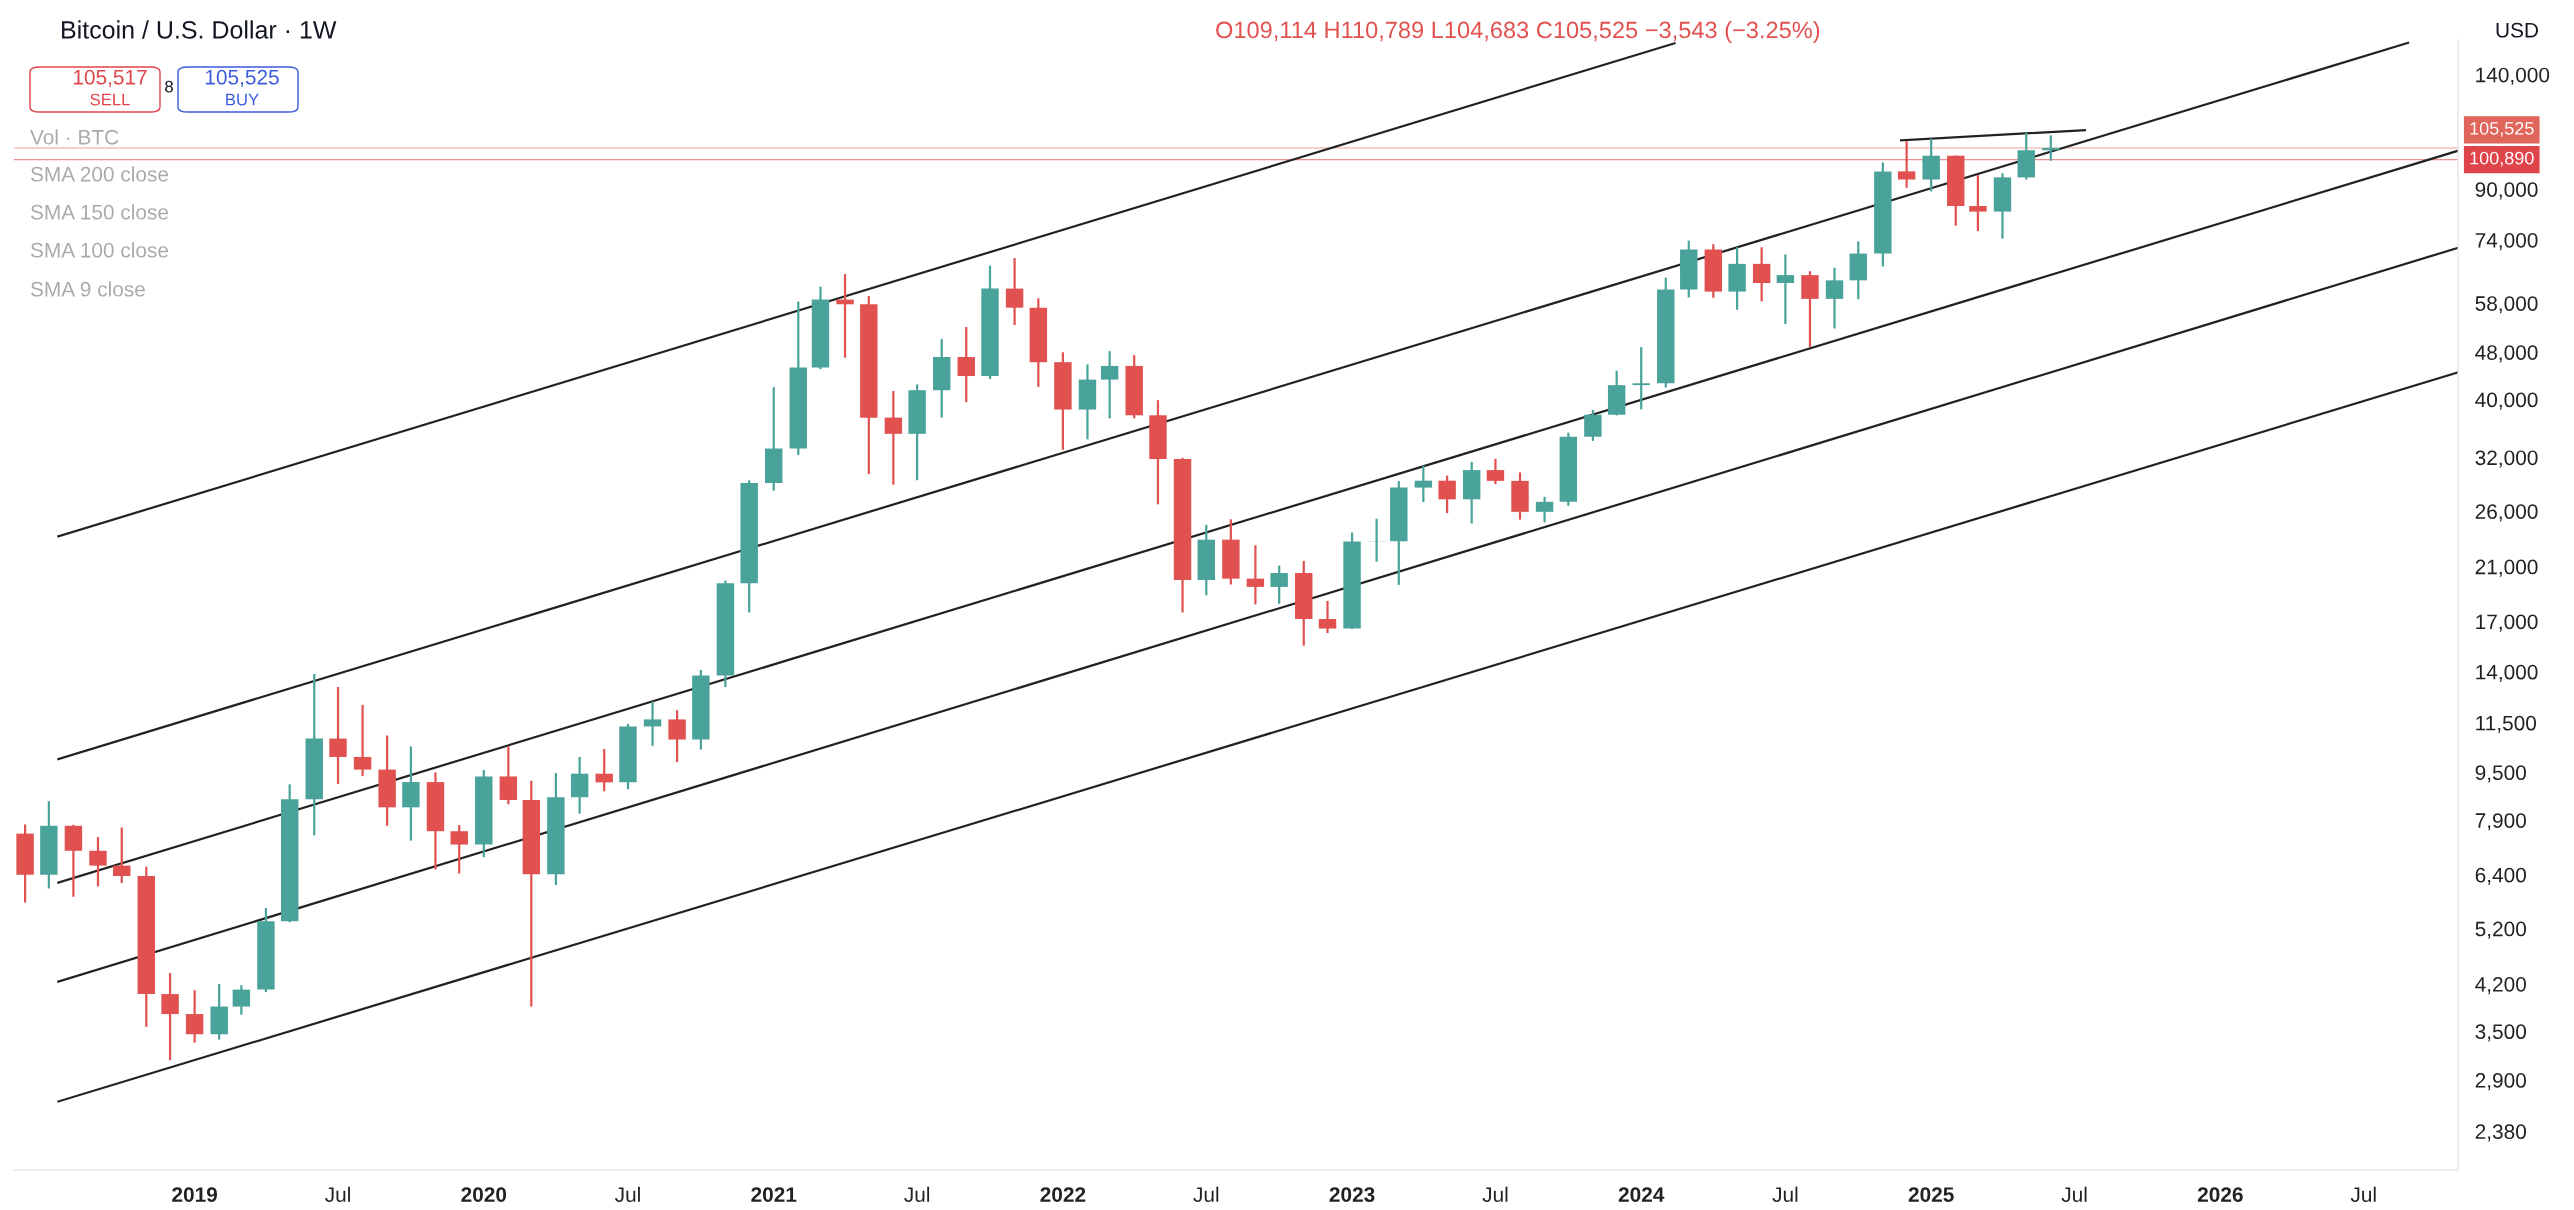 The width and height of the screenshot is (2574, 1210). I want to click on y-tick-label: 32,000, so click(2506, 459).